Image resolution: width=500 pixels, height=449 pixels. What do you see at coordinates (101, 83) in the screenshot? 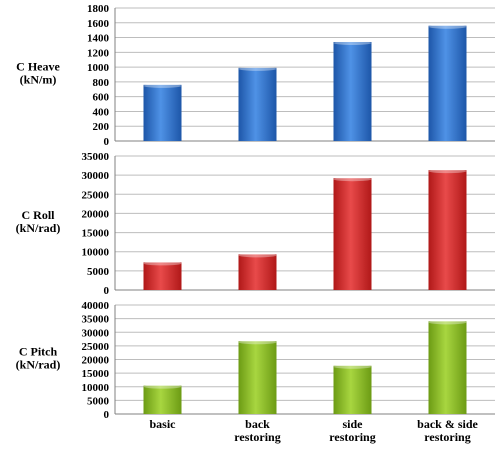
I see `y-tick-label: 800` at bounding box center [101, 83].